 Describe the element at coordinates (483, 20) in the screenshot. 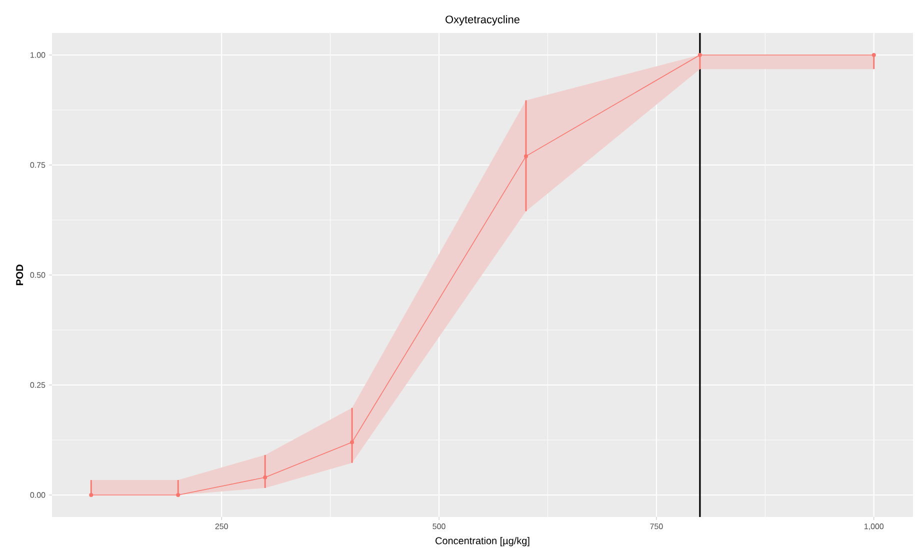

I see `chart-title: Oxytetracycline` at that location.